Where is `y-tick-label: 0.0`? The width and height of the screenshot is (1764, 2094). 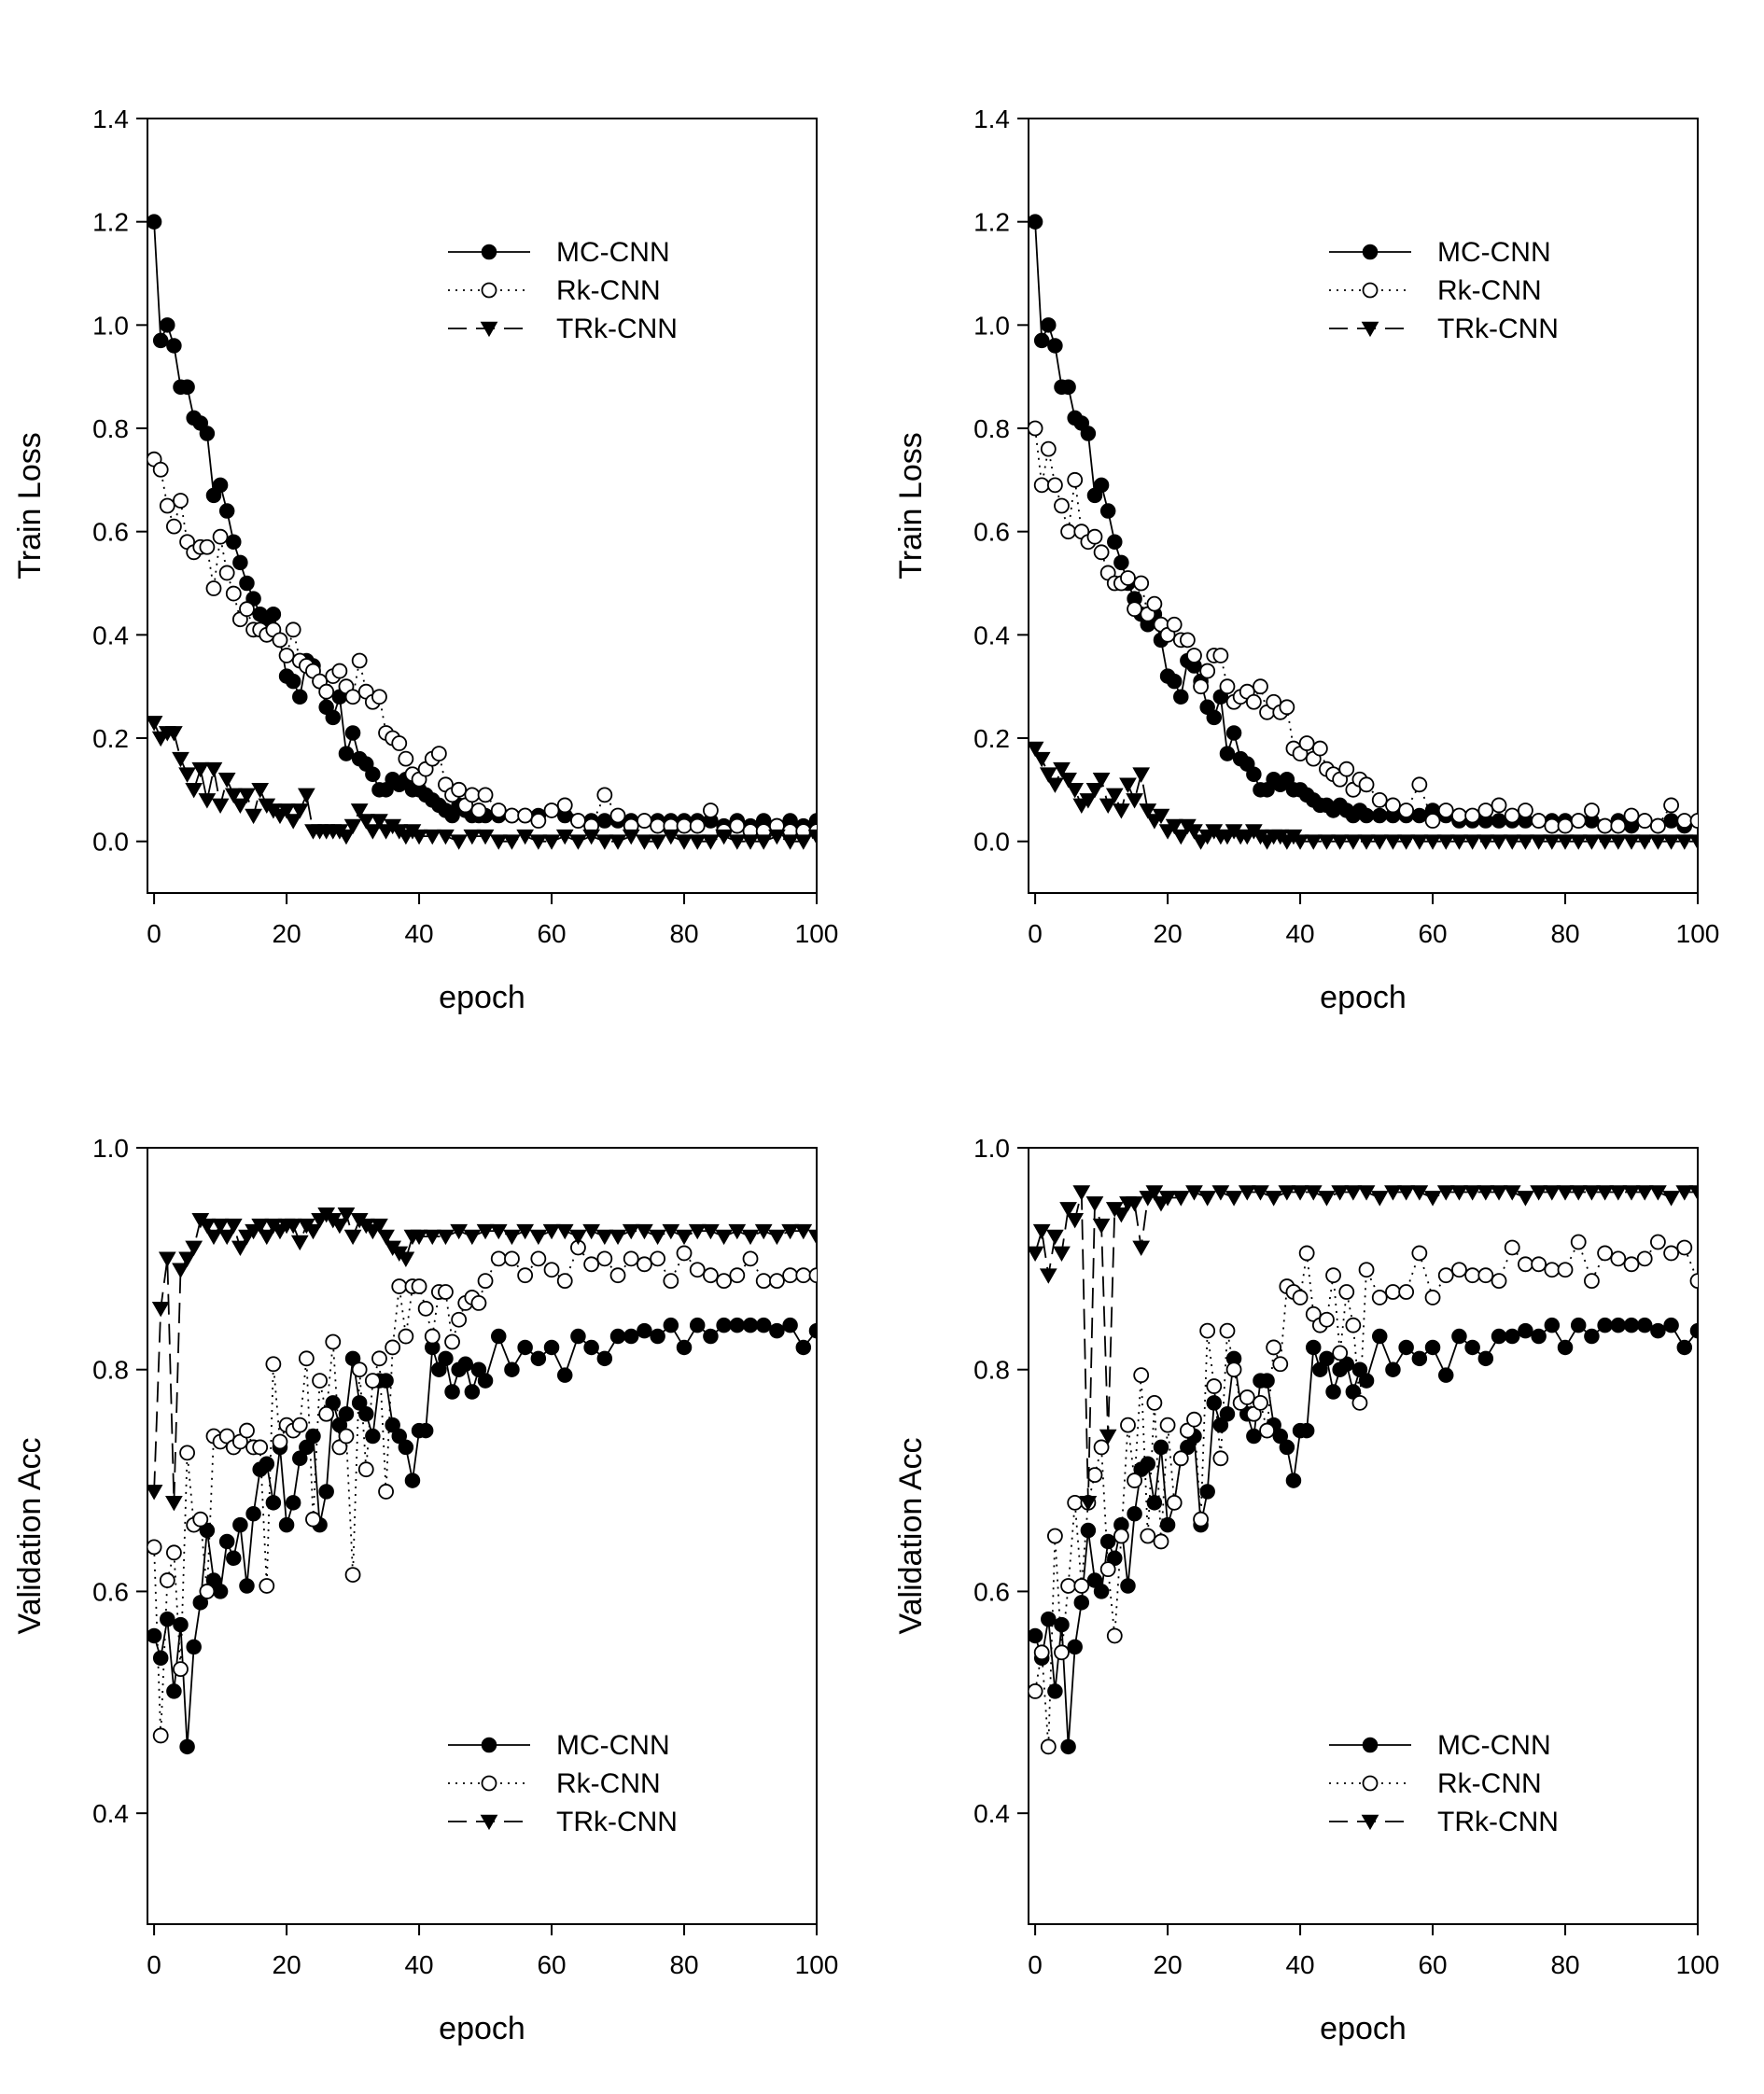 y-tick-label: 0.0 is located at coordinates (991, 843).